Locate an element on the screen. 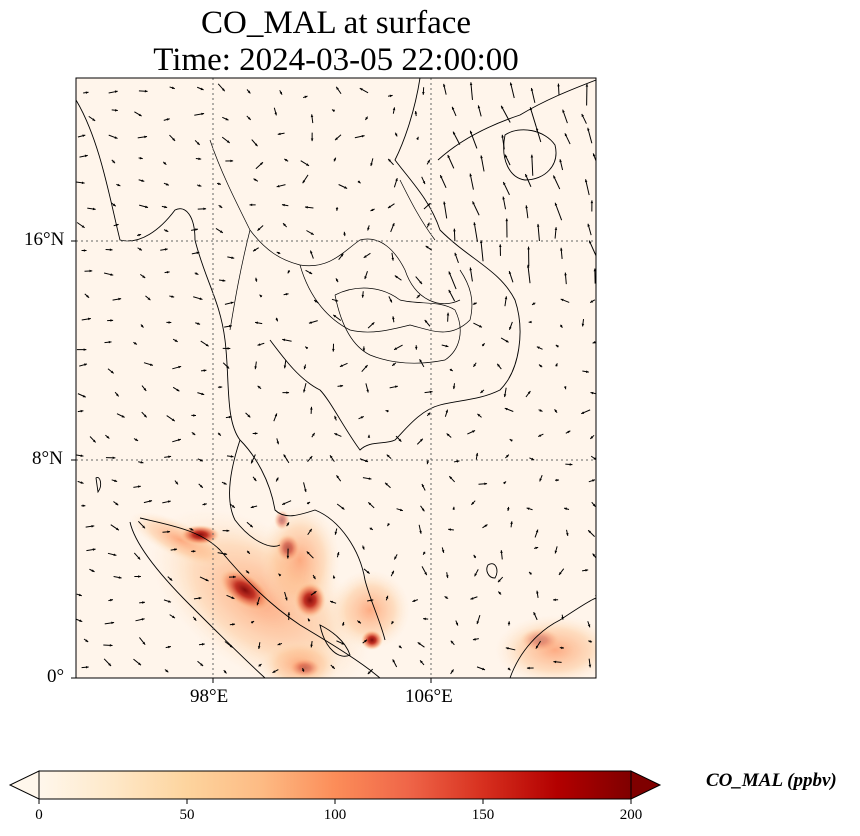 The height and width of the screenshot is (836, 860). colorbar-gradient is located at coordinates (335, 785).